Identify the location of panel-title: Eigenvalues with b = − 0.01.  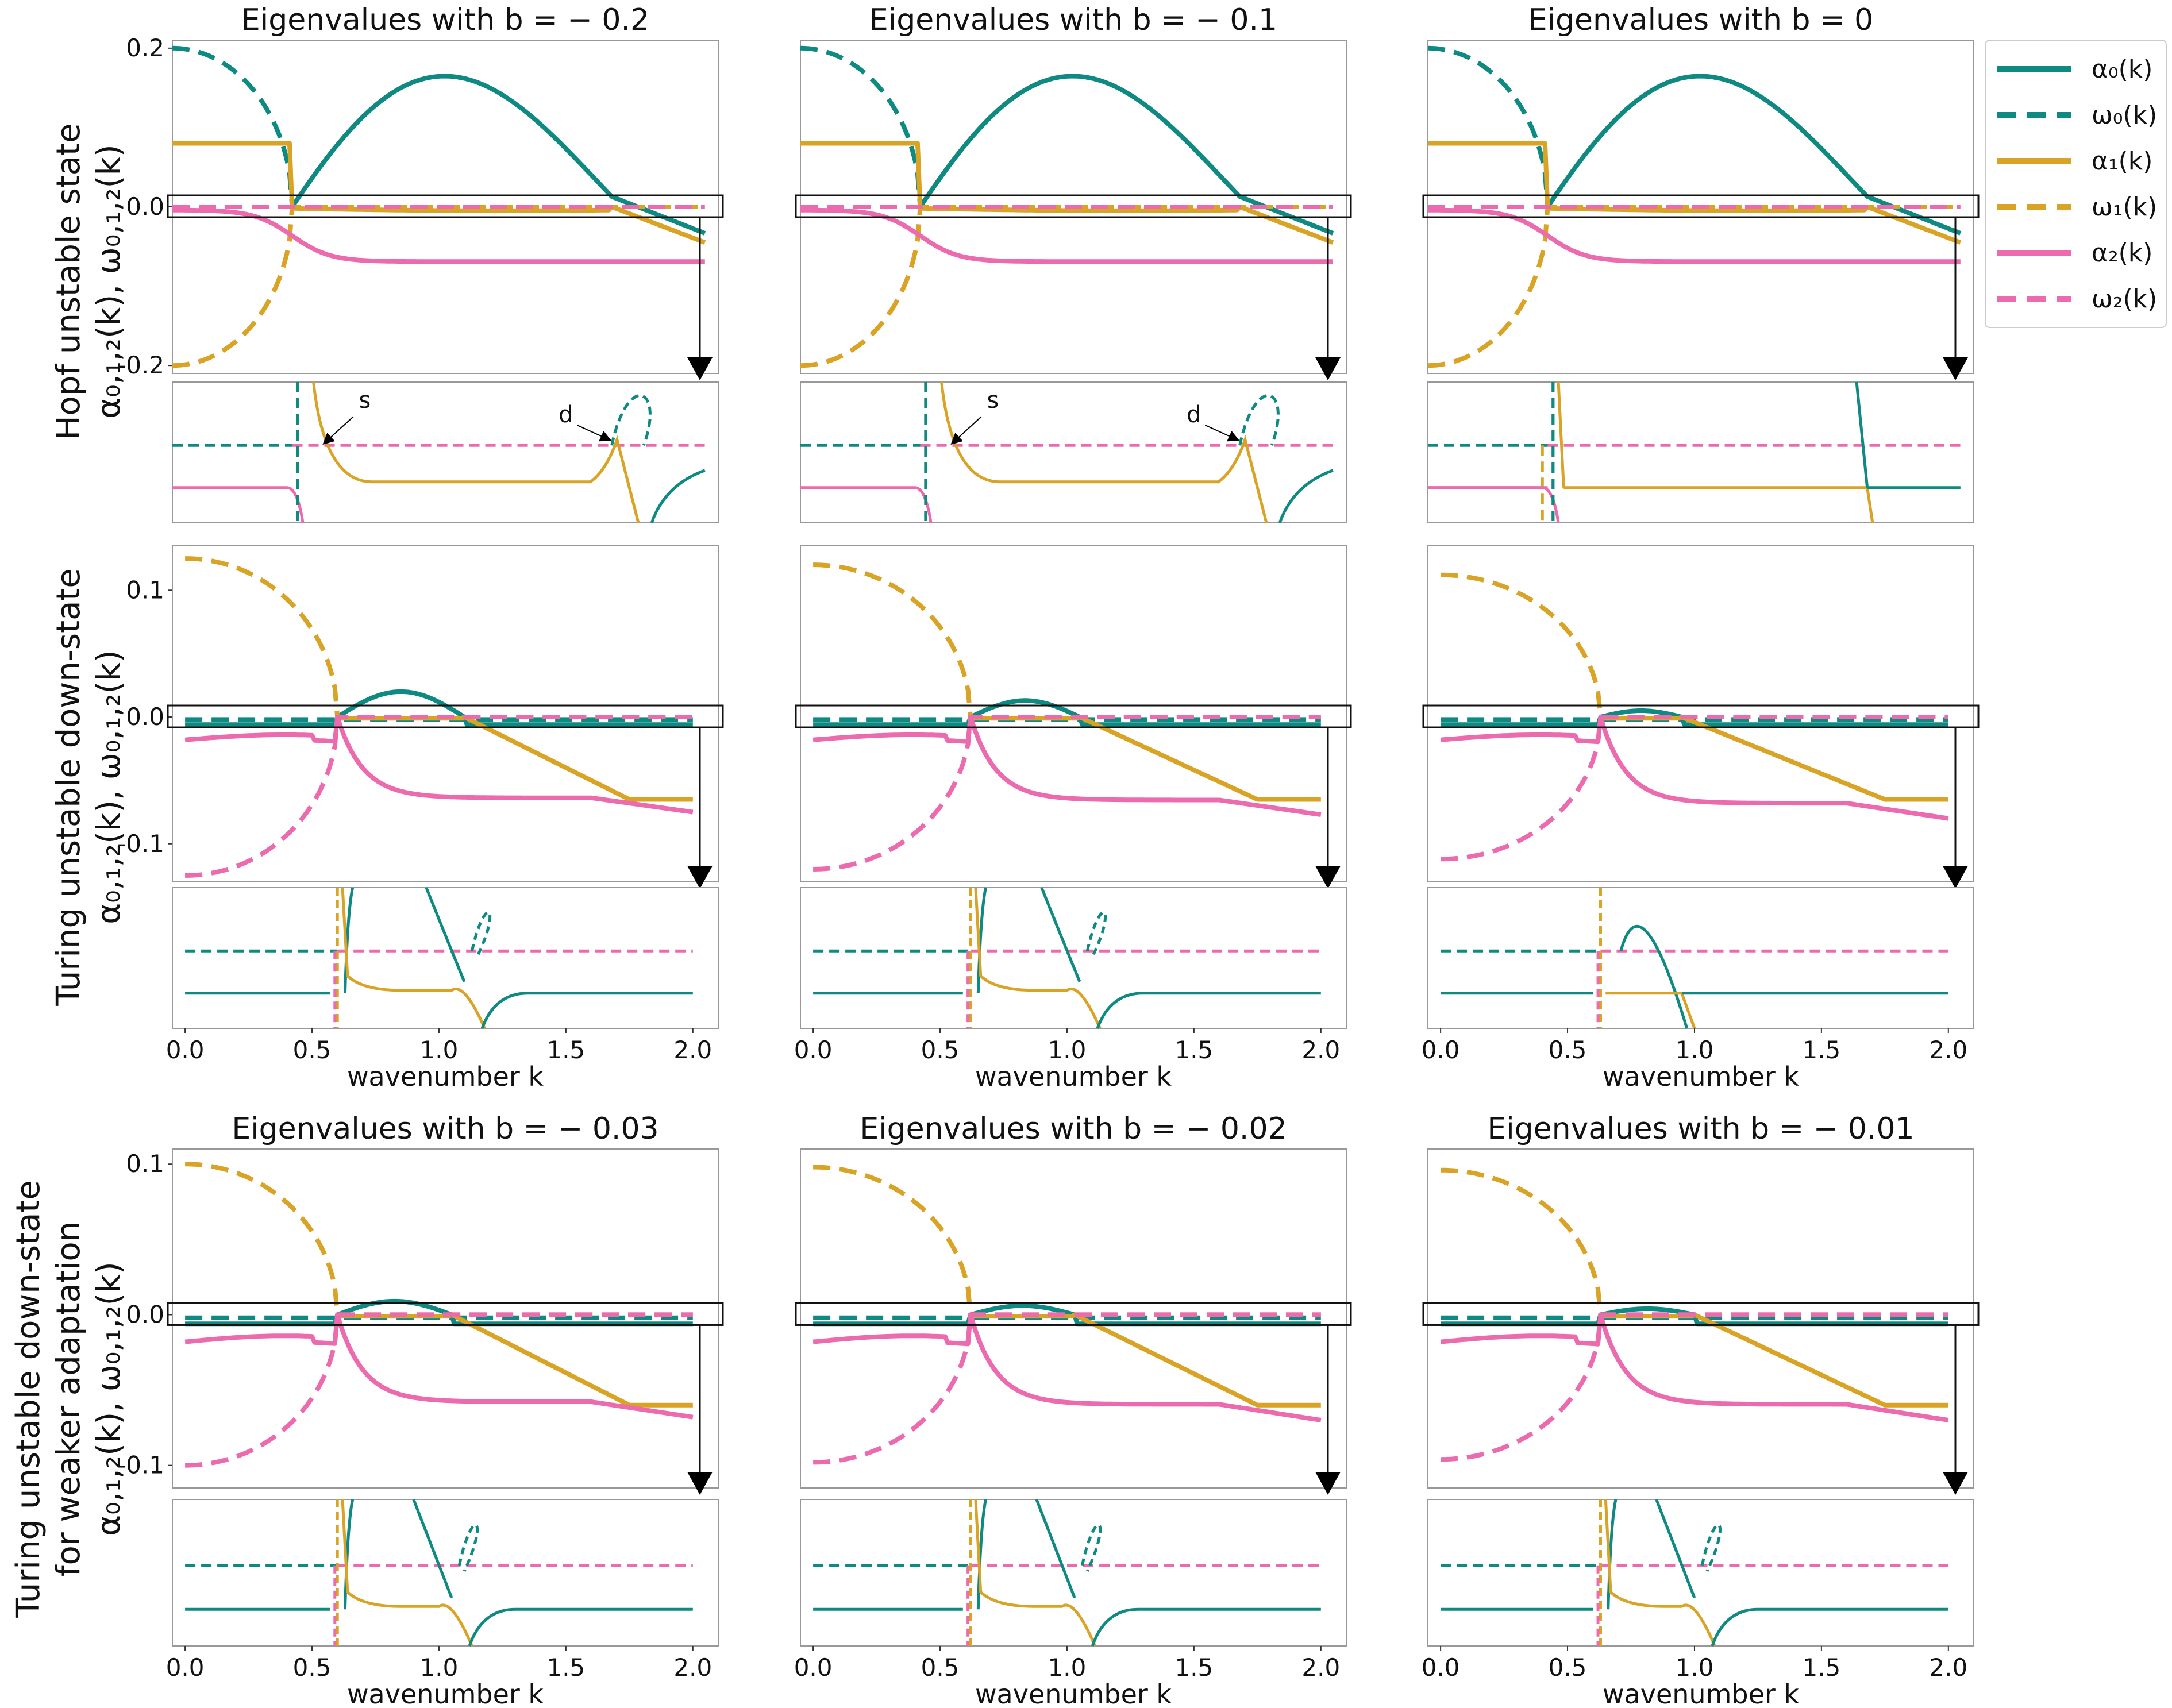
(1700, 1129).